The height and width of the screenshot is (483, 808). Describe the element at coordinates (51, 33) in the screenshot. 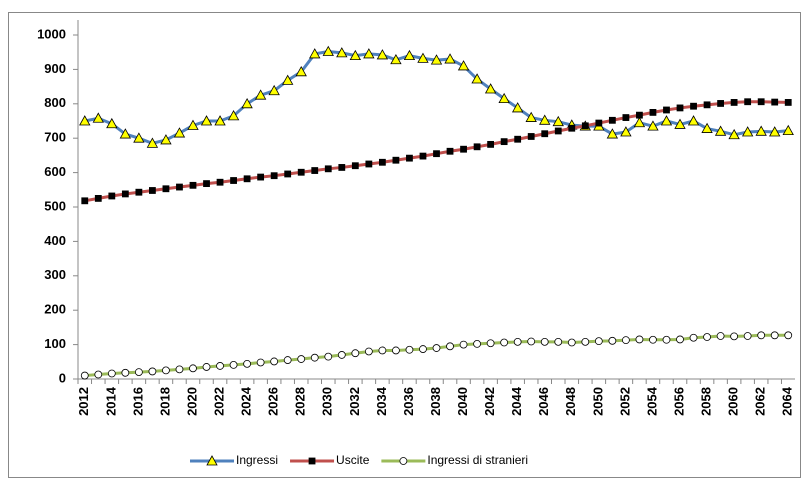

I see `y-tick-label: 1000` at that location.